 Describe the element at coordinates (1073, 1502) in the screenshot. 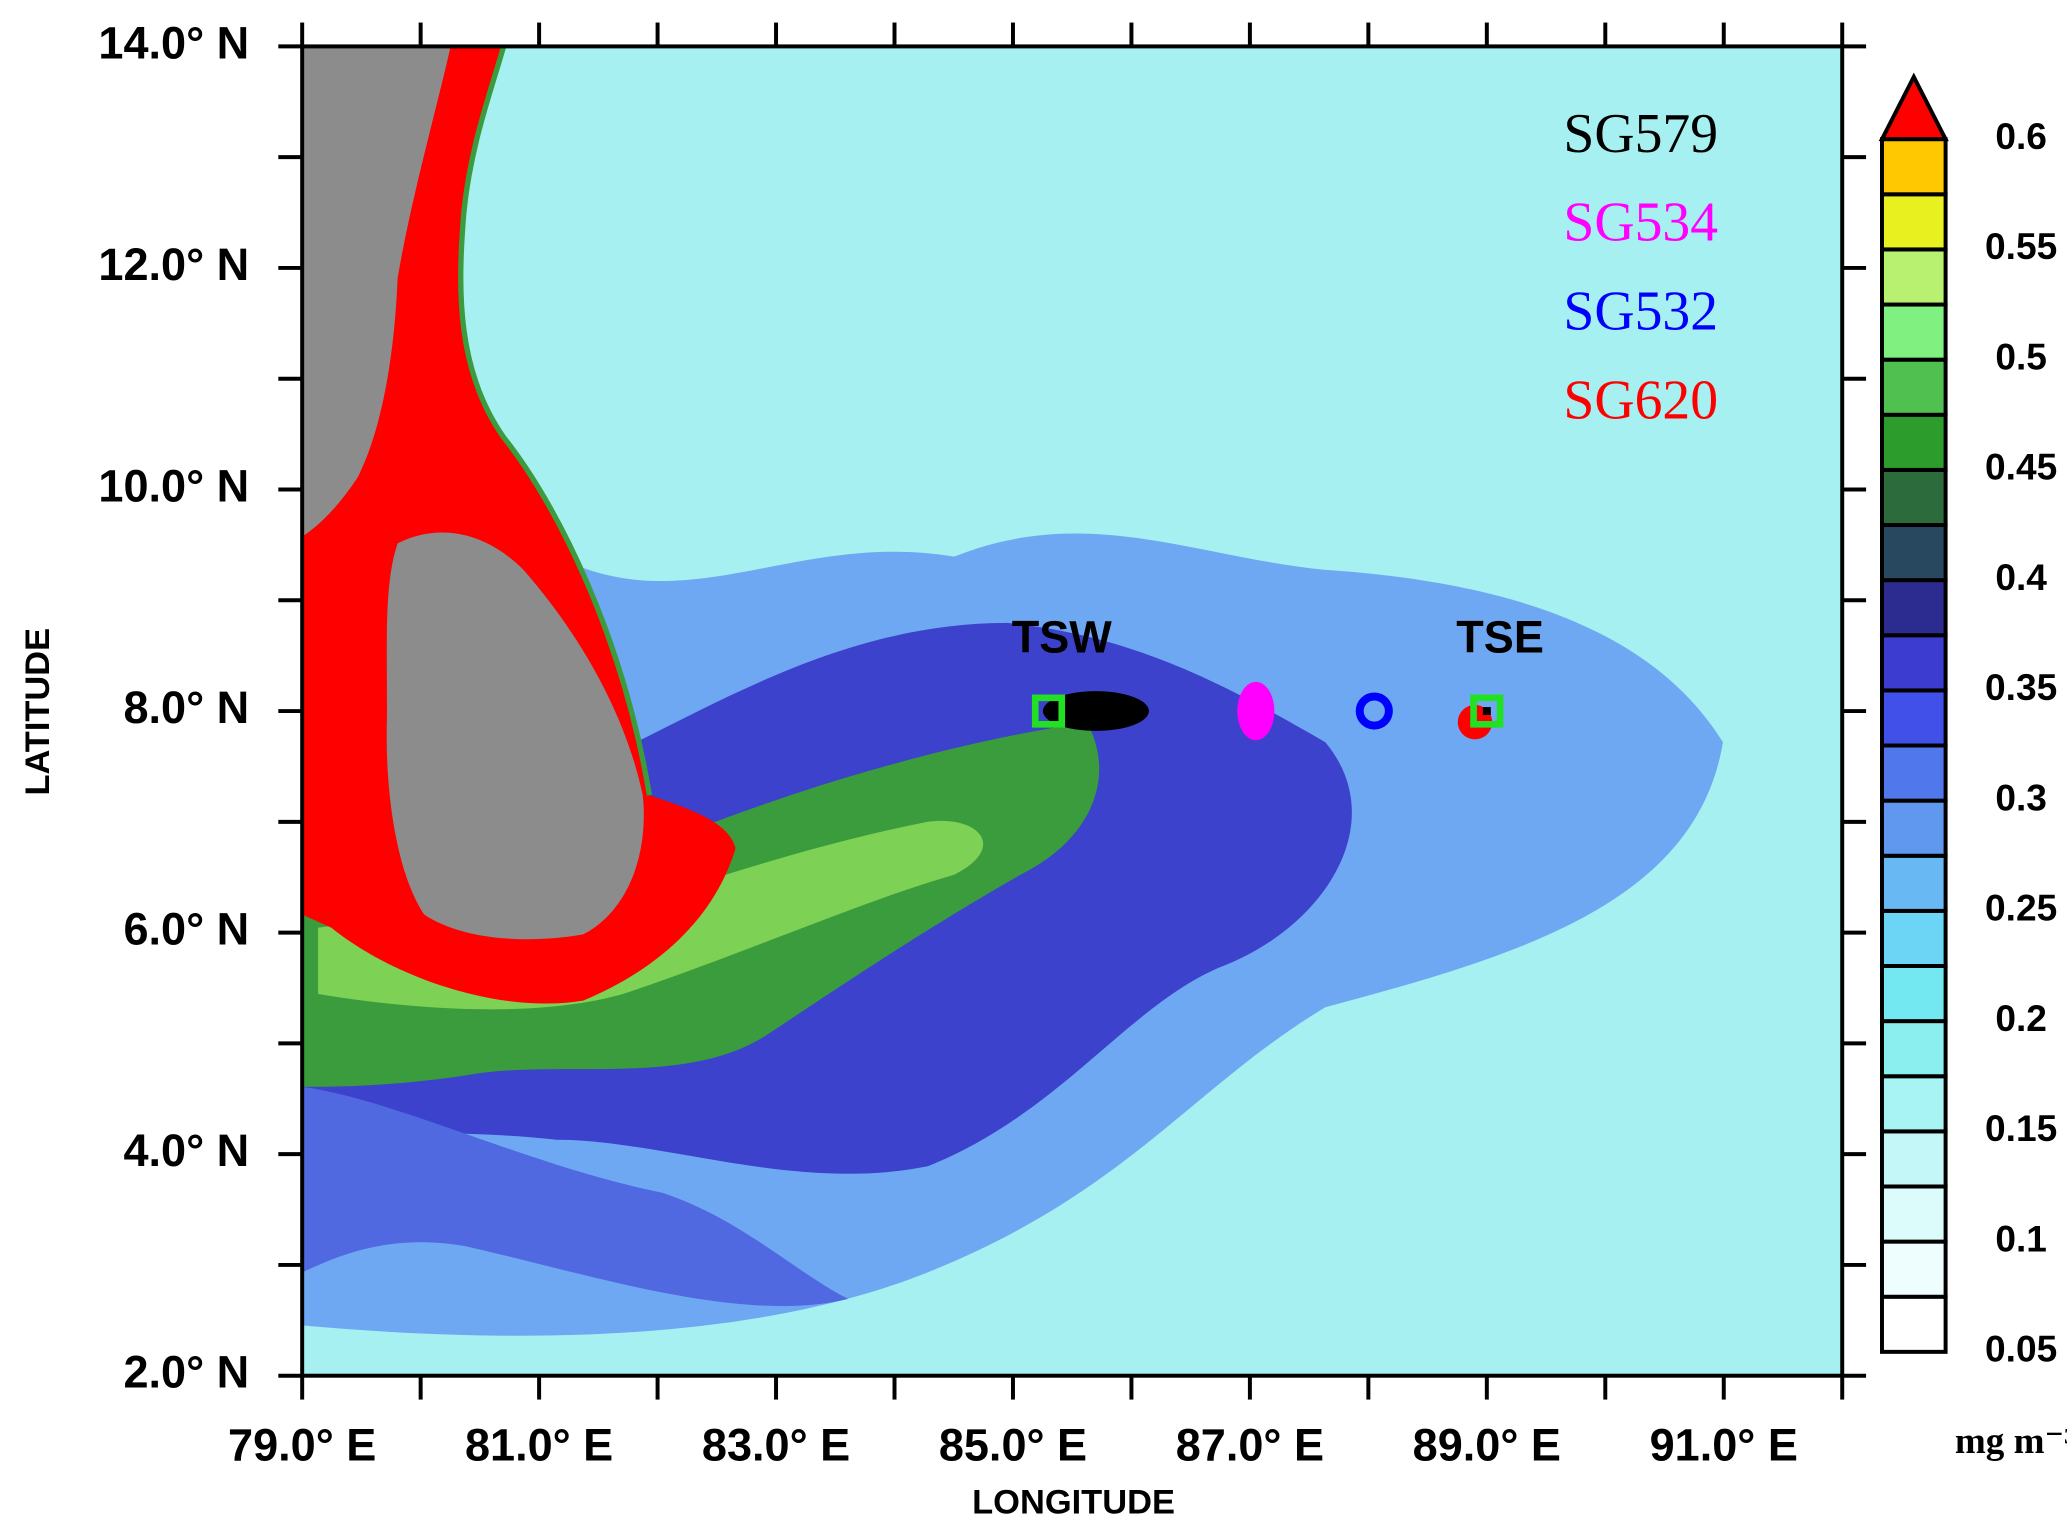

I see `x-axis-title: LONGITUDE` at that location.